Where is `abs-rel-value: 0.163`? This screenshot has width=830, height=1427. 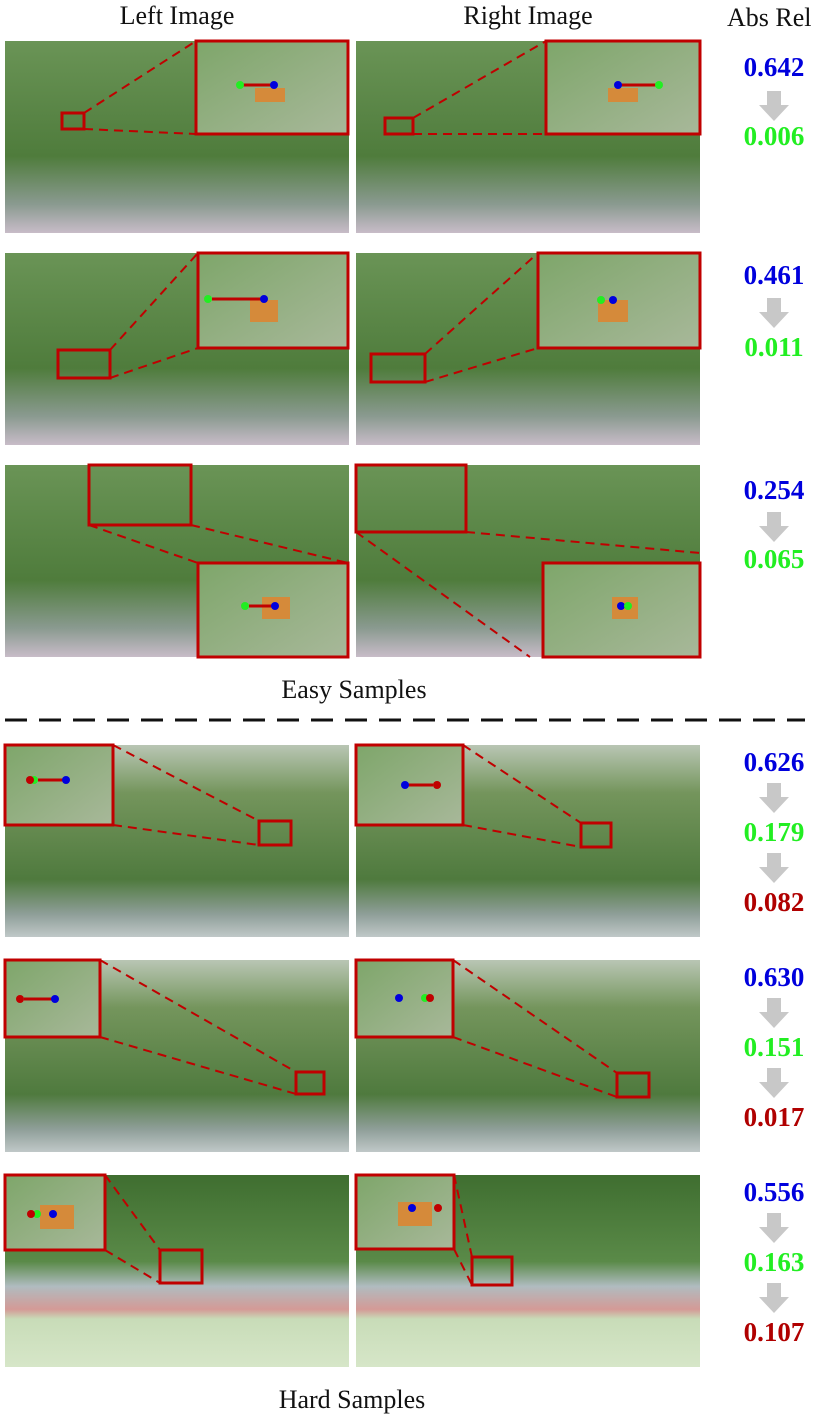
abs-rel-value: 0.163 is located at coordinates (774, 1262).